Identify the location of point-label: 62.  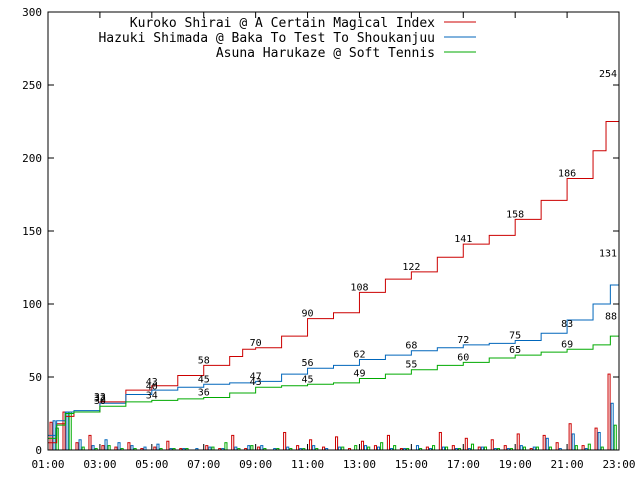
(359, 354).